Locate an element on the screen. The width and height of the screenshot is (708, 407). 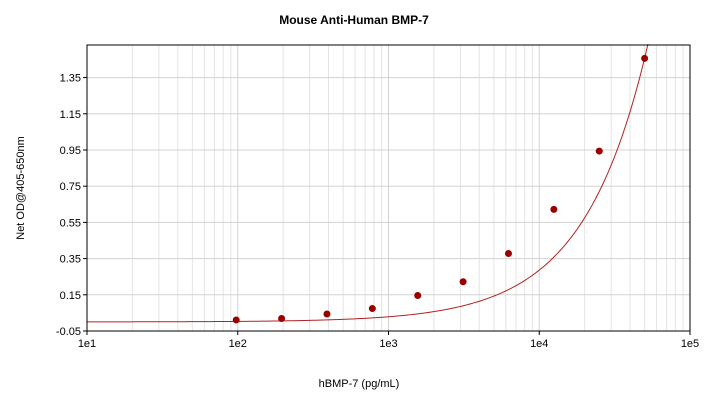
y-axis-ticks: -0.05 0.15 0.35 0.55 0.75 0.95 1.15 1.35 is located at coordinates (71, 205).